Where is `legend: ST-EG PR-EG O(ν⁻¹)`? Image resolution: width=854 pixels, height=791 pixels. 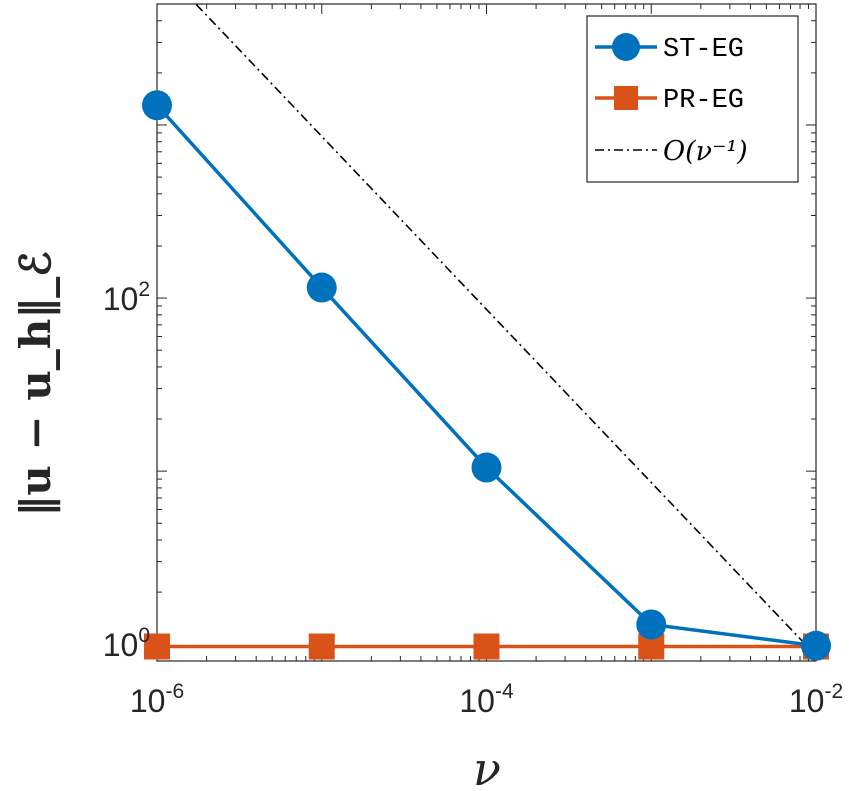
legend: ST-EG PR-EG O(ν⁻¹) is located at coordinates (692, 99).